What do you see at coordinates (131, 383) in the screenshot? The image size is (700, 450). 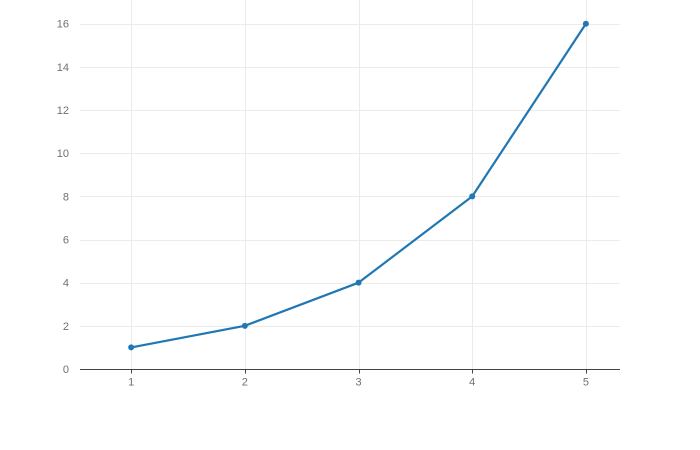 I see `x-tick-label: 1` at bounding box center [131, 383].